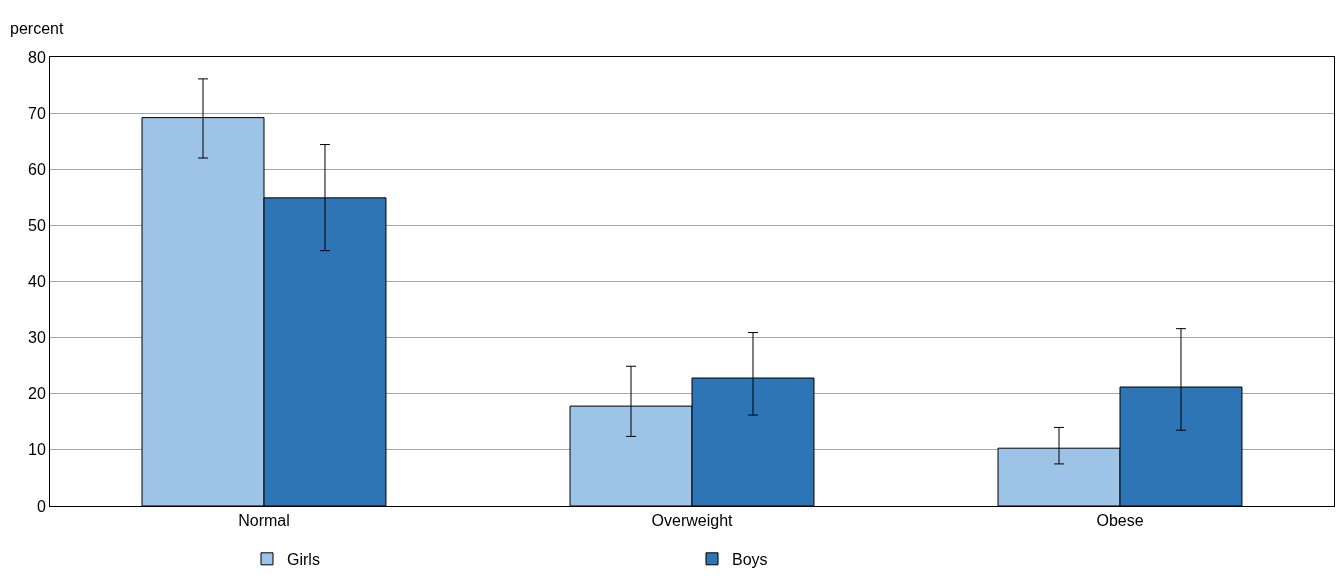  What do you see at coordinates (37, 57) in the screenshot?
I see `y-tick-label: 80` at bounding box center [37, 57].